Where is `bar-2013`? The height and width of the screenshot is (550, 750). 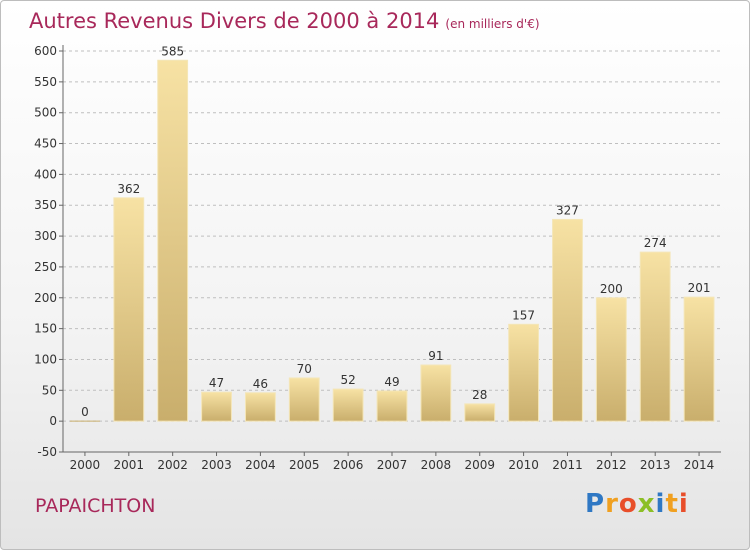
bar-2013 is located at coordinates (655, 336).